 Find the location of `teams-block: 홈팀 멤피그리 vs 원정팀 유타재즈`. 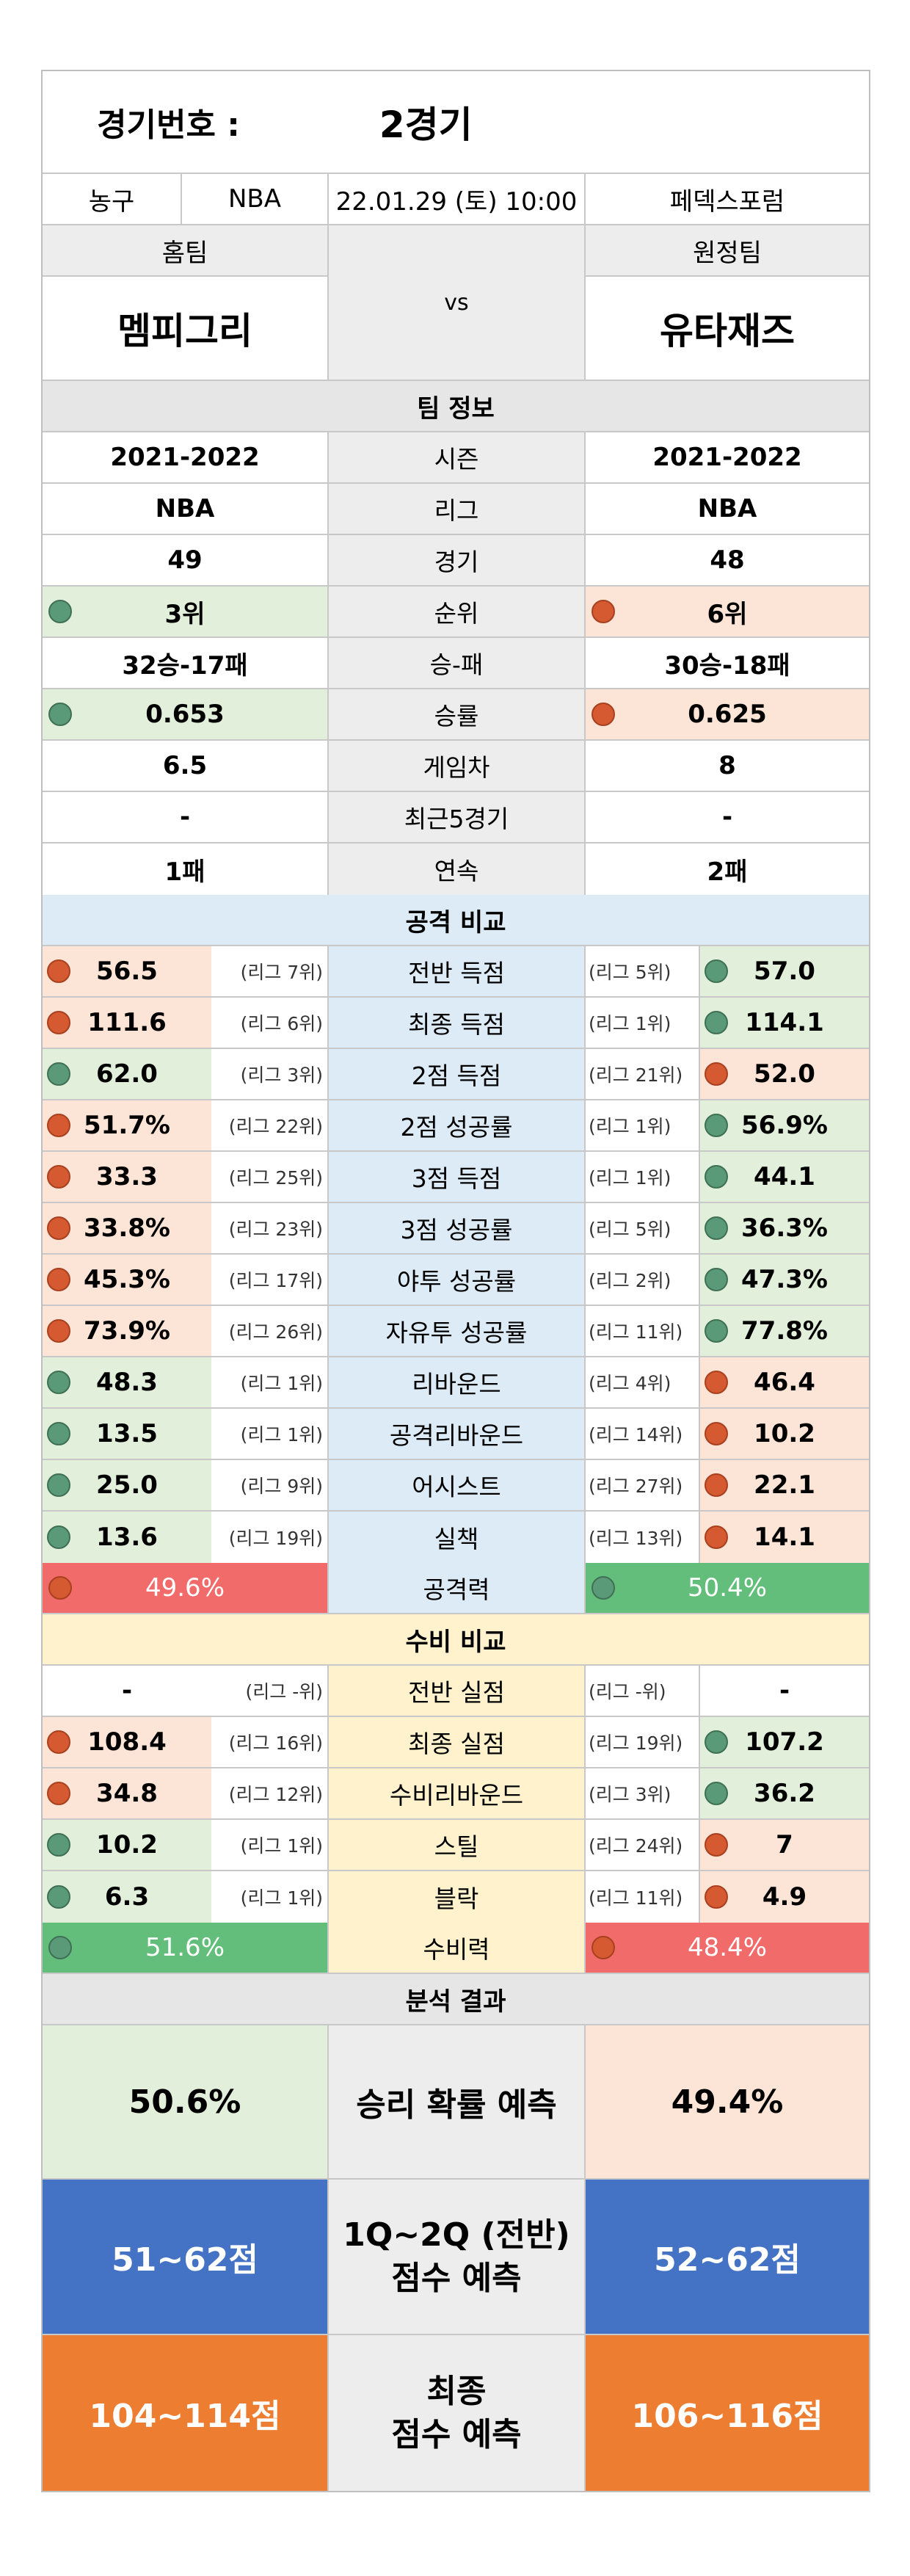

teams-block: 홈팀 멤피그리 vs 원정팀 유타재즈 is located at coordinates (456, 303).